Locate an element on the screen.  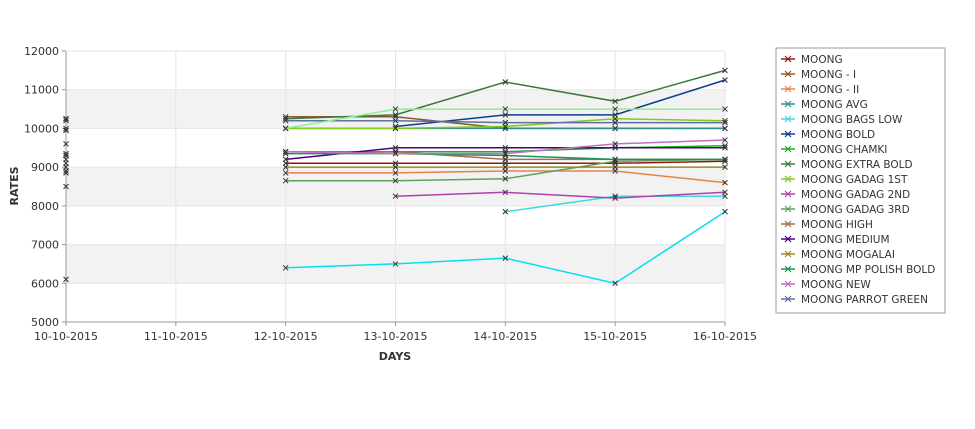
y-axis-label: RATES is located at coordinates (14, 185).